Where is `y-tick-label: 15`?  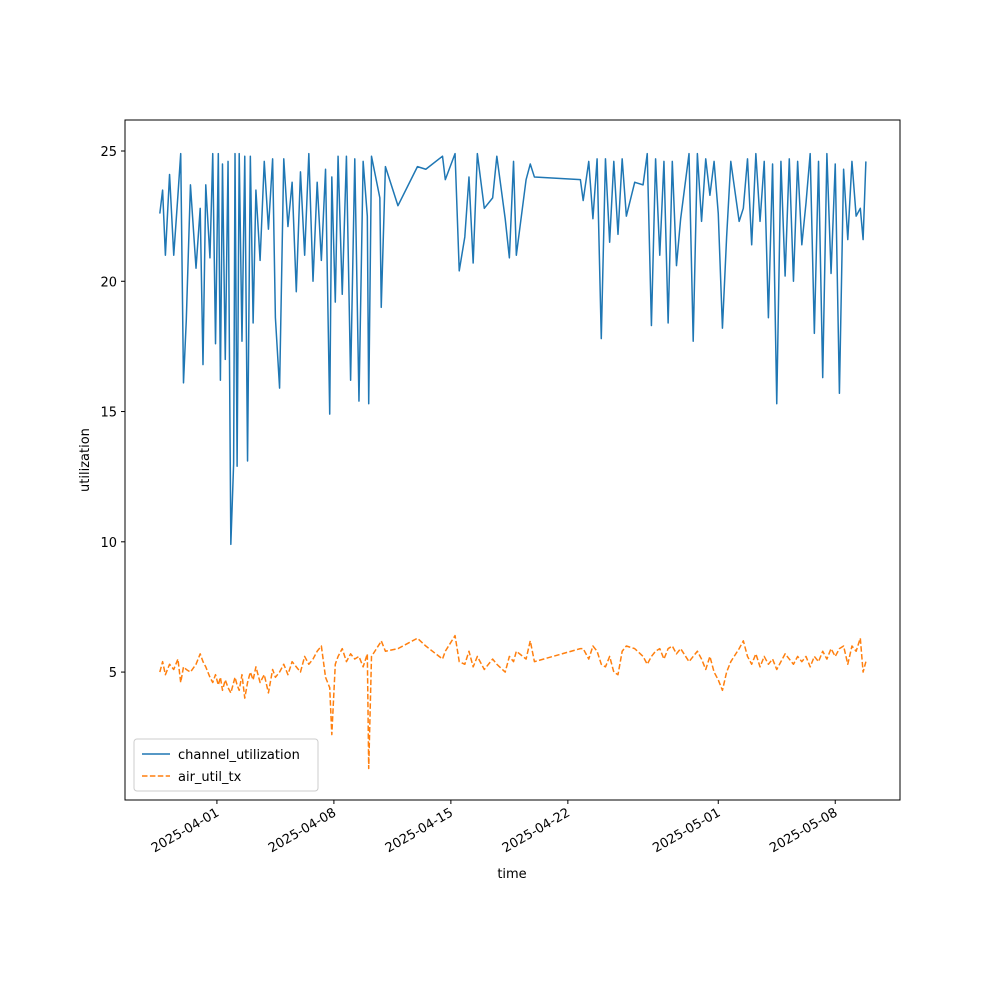
y-tick-label: 15 is located at coordinates (108, 413).